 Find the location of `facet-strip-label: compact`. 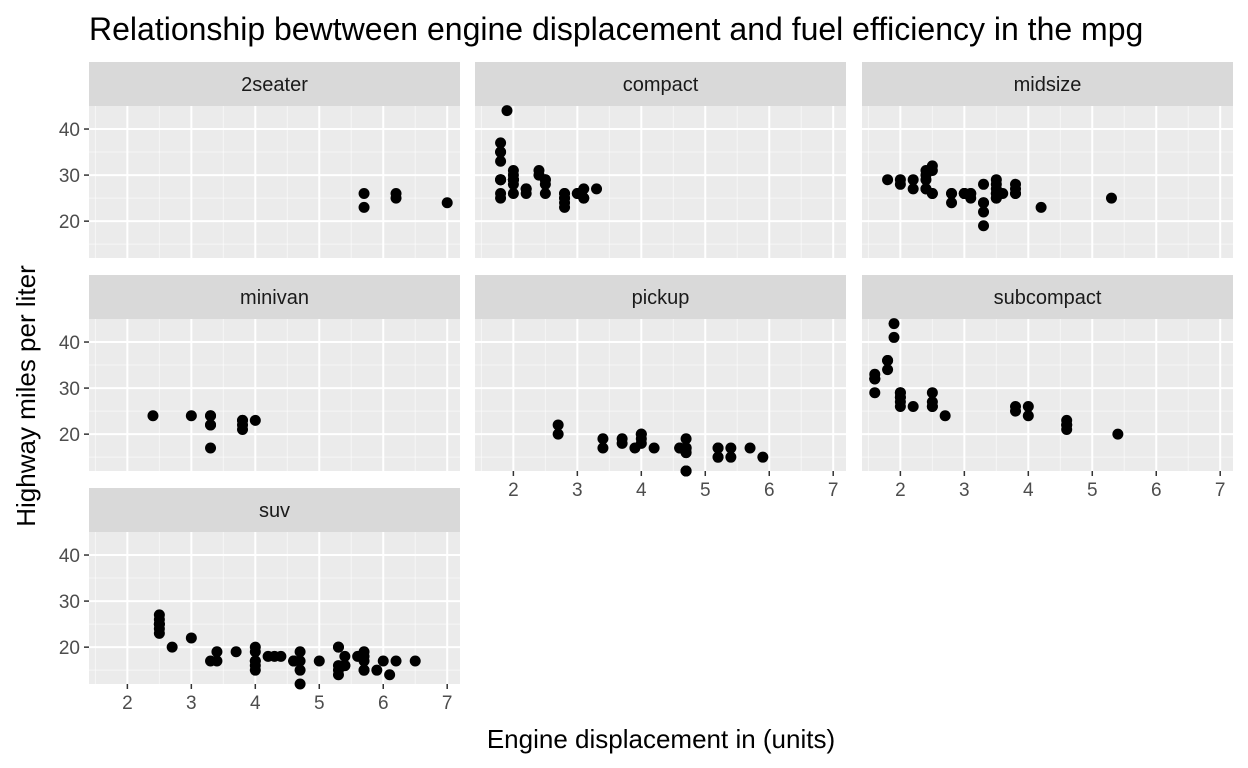

facet-strip-label: compact is located at coordinates (661, 85).